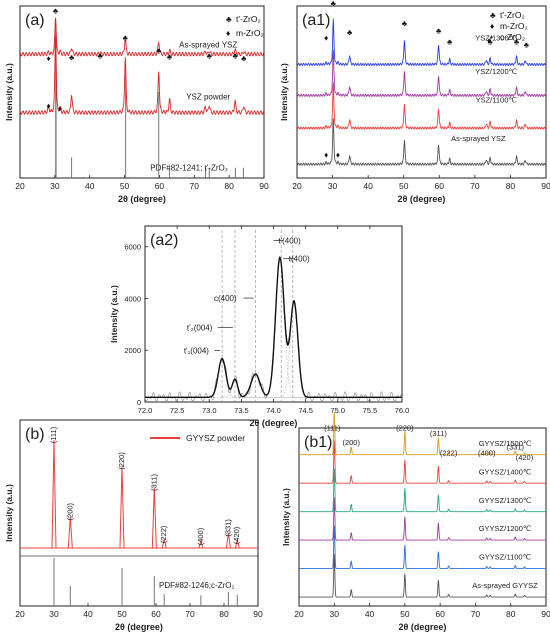 The height and width of the screenshot is (642, 550). Describe the element at coordinates (208, 97) in the screenshot. I see `series-label: YSZ powder` at that location.